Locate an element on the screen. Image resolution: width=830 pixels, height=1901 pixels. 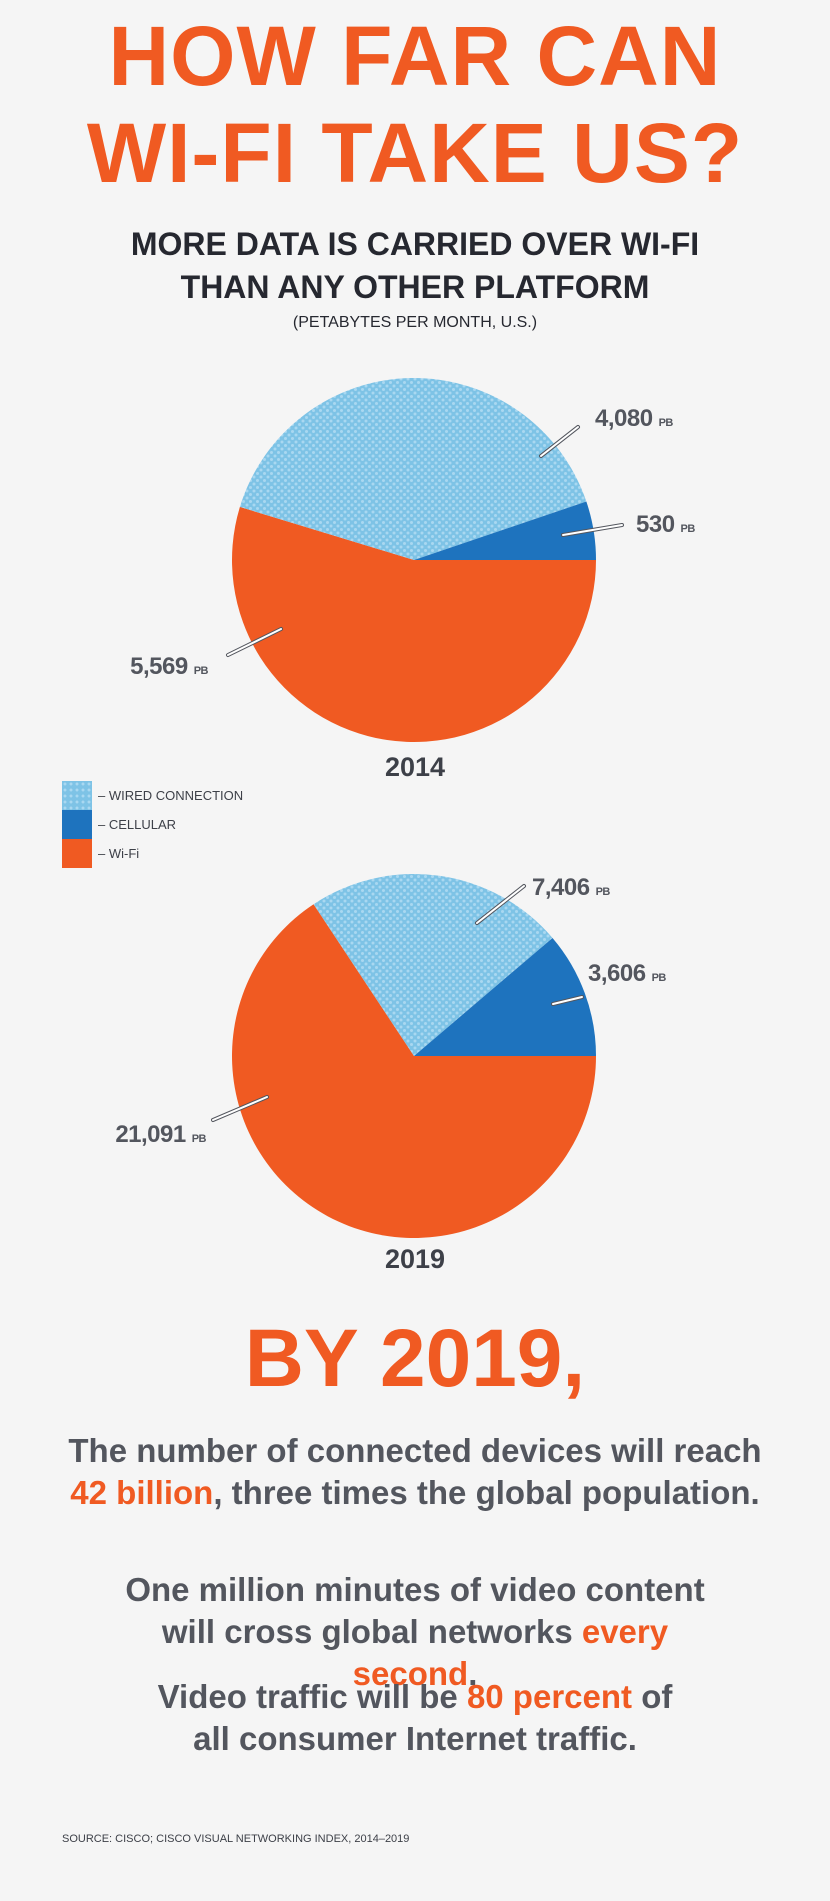
legend-swatch-wifi is located at coordinates (77, 853).